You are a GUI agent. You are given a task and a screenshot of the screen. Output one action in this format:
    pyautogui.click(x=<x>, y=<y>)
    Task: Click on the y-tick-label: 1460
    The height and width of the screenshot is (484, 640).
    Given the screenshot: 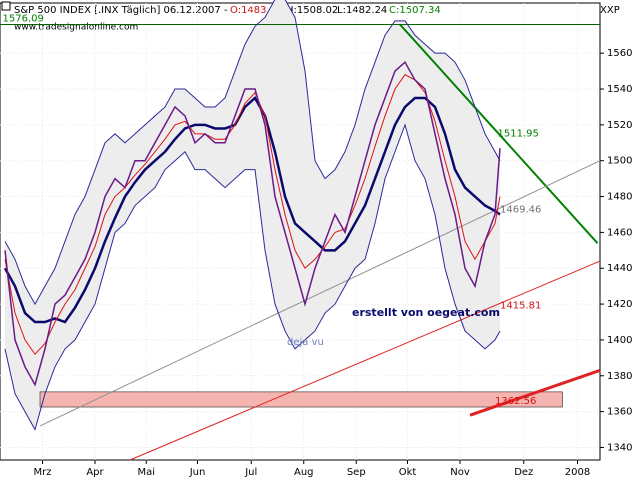 What is the action you would take?
    pyautogui.click(x=619, y=232)
    